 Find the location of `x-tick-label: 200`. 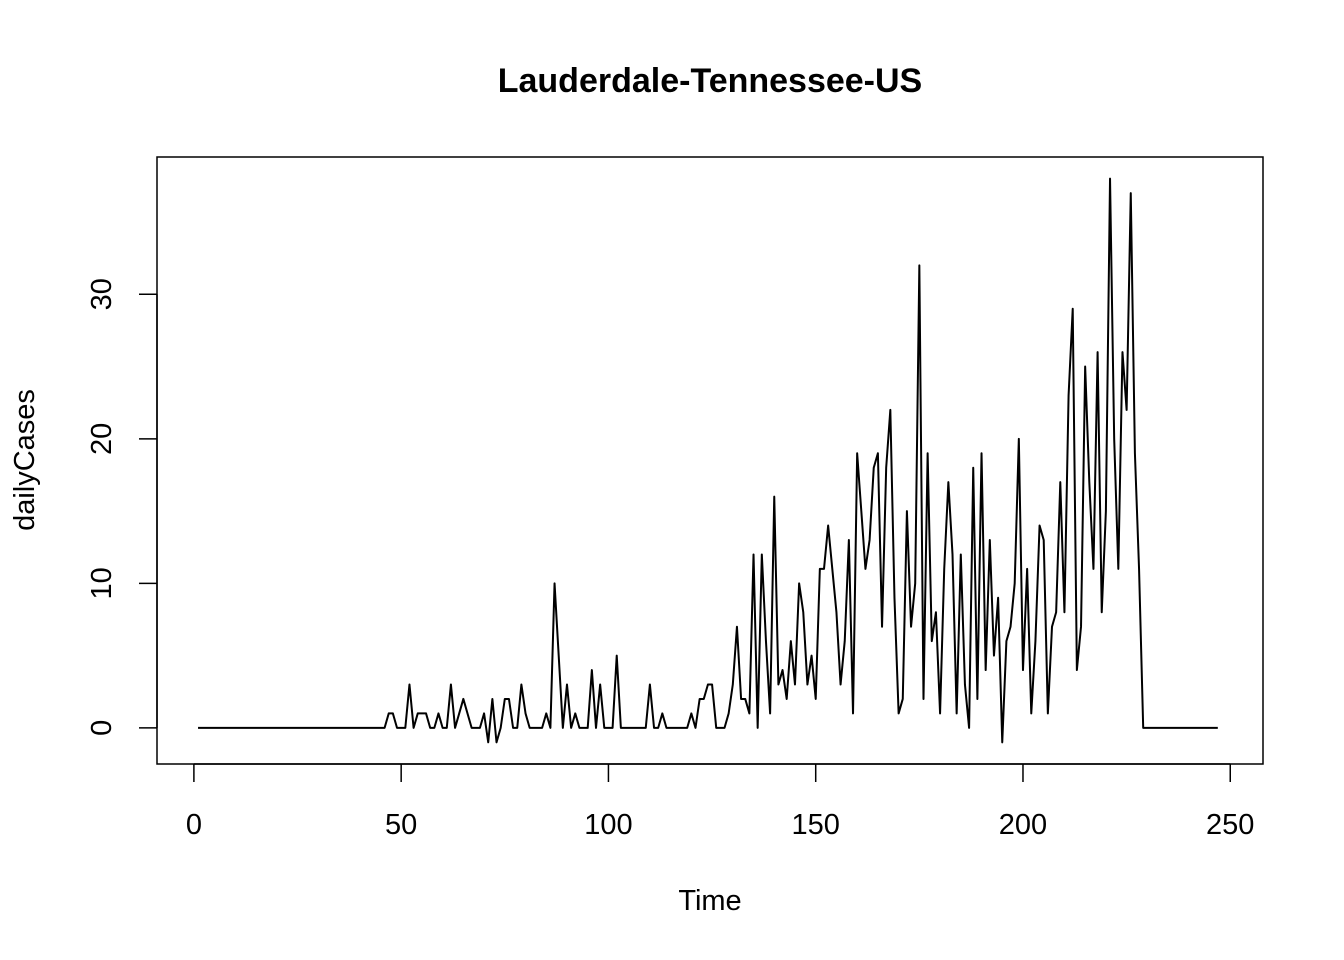

x-tick-label: 200 is located at coordinates (1023, 825).